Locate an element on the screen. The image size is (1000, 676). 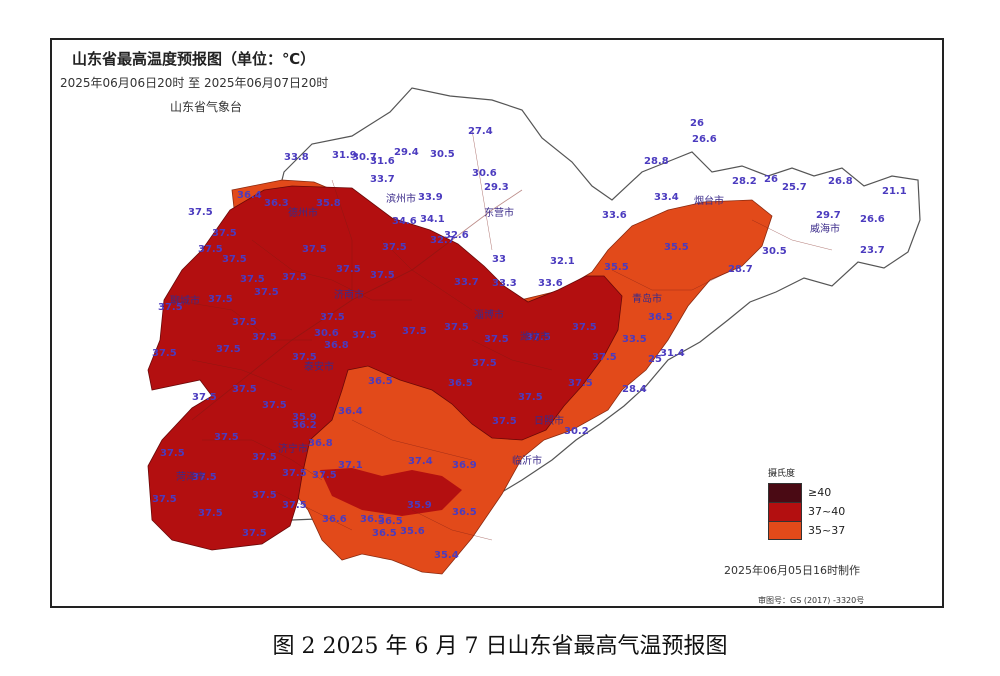
map-issuer: 山东省气象台 is located at coordinates (206, 107).